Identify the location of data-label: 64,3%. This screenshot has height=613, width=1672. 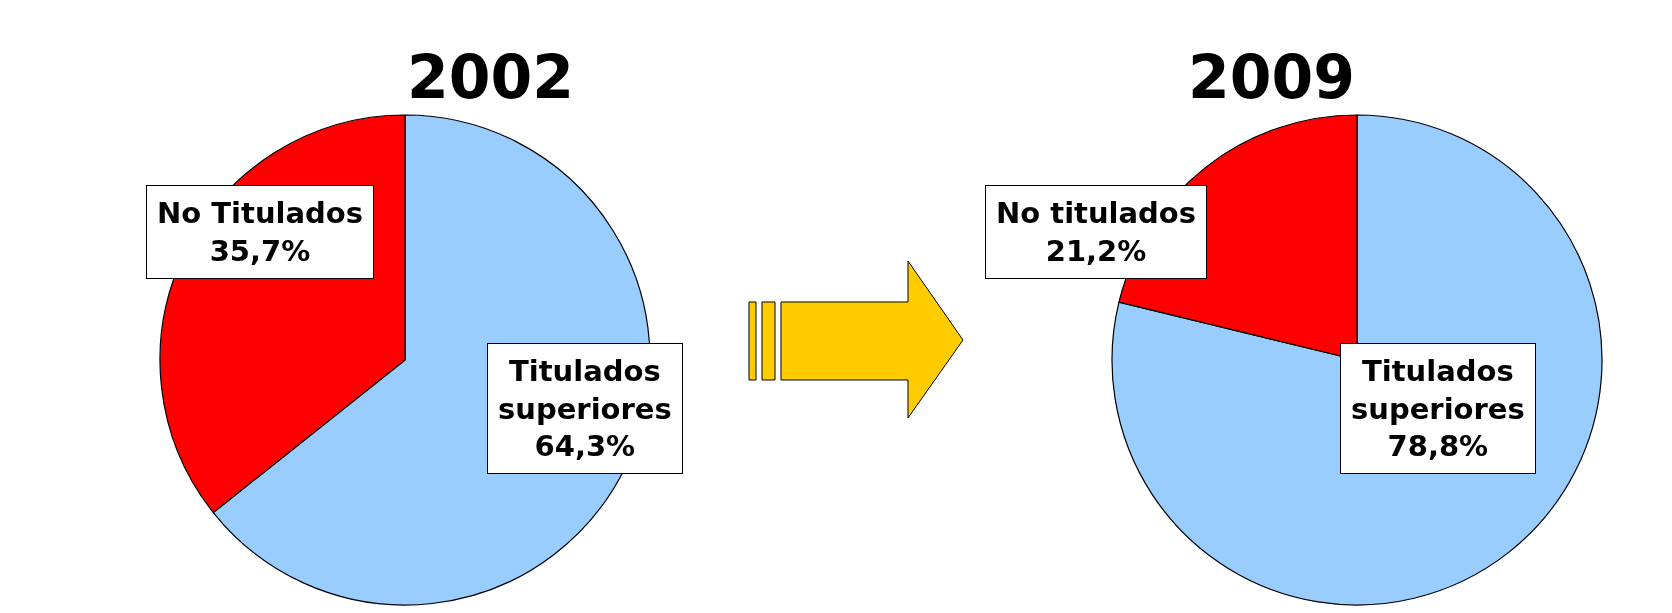
(585, 446).